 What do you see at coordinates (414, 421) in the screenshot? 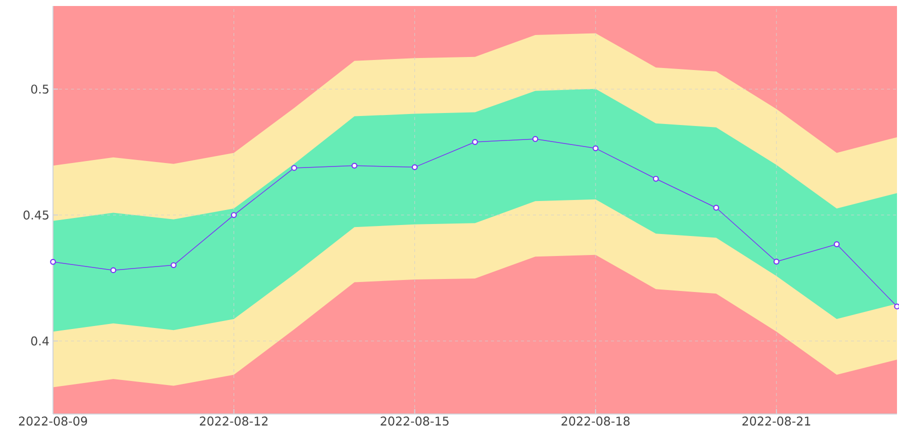
I see `x-tick-label: 2022-08-15` at bounding box center [414, 421].